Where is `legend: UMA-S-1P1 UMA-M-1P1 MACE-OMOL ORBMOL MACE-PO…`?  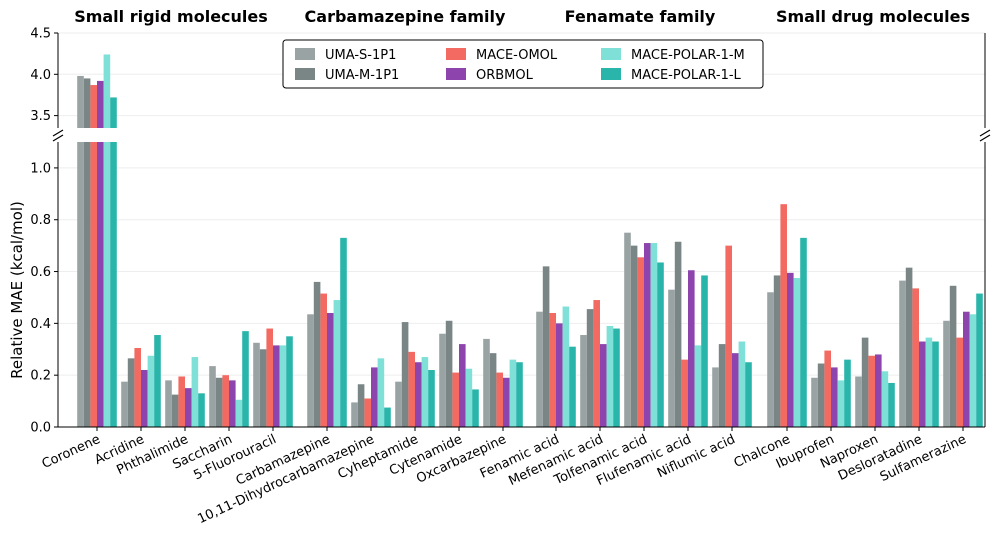 legend: UMA-S-1P1 UMA-M-1P1 MACE-OMOL ORBMOL MACE-PO… is located at coordinates (523, 64).